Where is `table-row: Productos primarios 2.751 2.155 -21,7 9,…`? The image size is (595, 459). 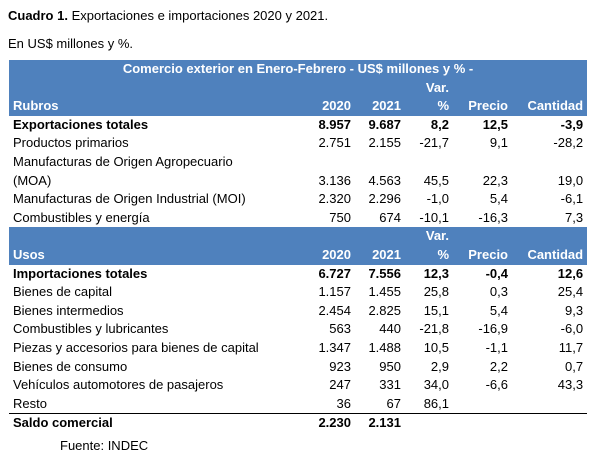
table-row: Productos primarios 2.751 2.155 -21,7 9,… is located at coordinates (298, 143).